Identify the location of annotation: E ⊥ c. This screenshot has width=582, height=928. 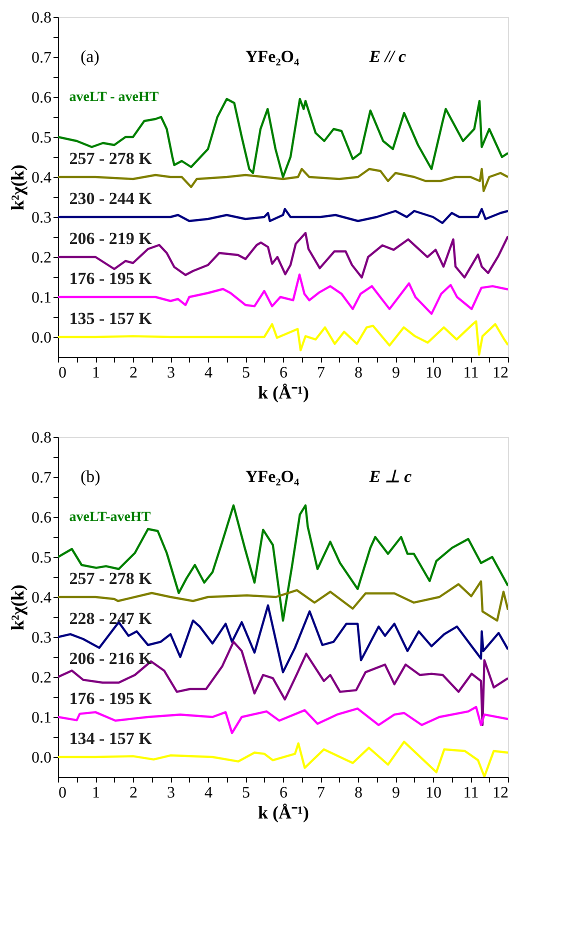
(390, 476).